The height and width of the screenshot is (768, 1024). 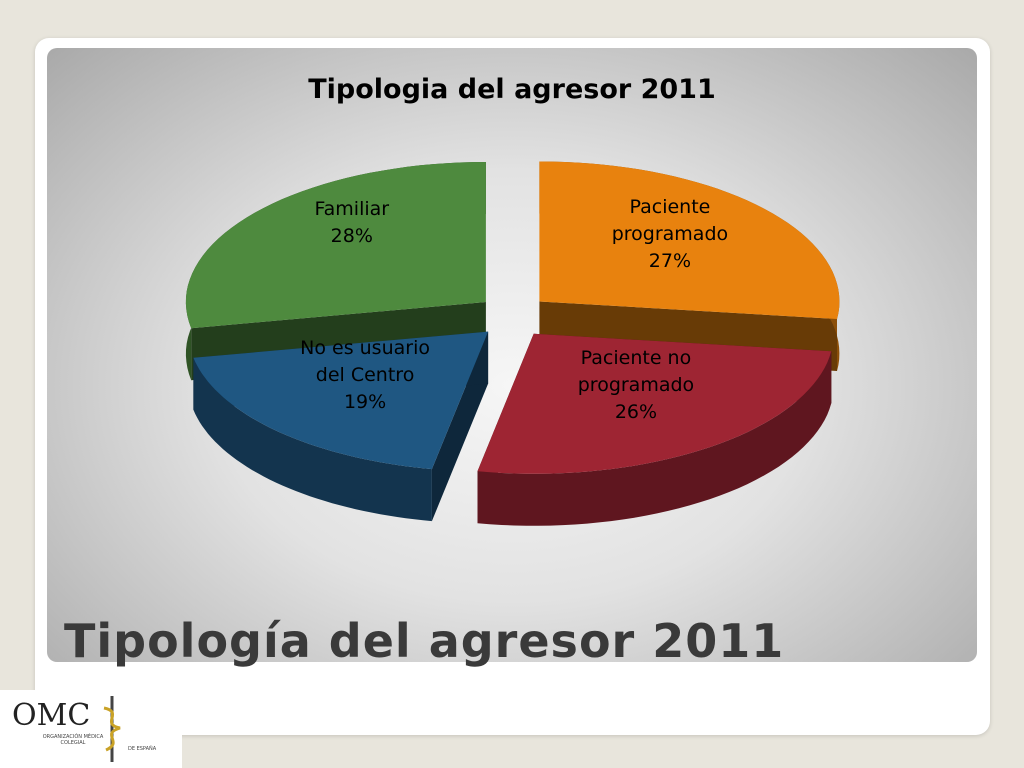 What do you see at coordinates (142, 749) in the screenshot?
I see `logo-suffix: DE ESPAÑA` at bounding box center [142, 749].